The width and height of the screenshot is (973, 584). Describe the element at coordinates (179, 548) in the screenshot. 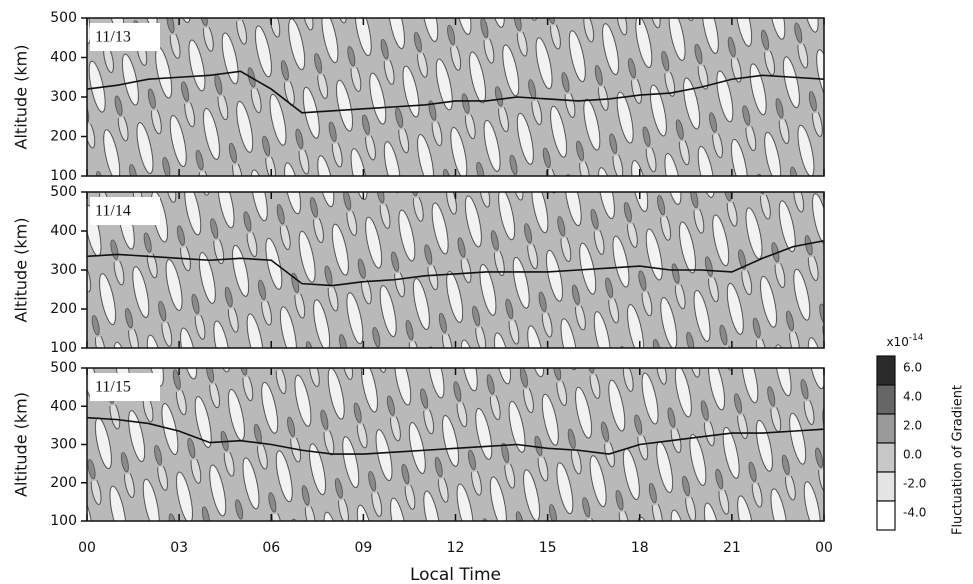

I see `x-tick-label: 03` at that location.